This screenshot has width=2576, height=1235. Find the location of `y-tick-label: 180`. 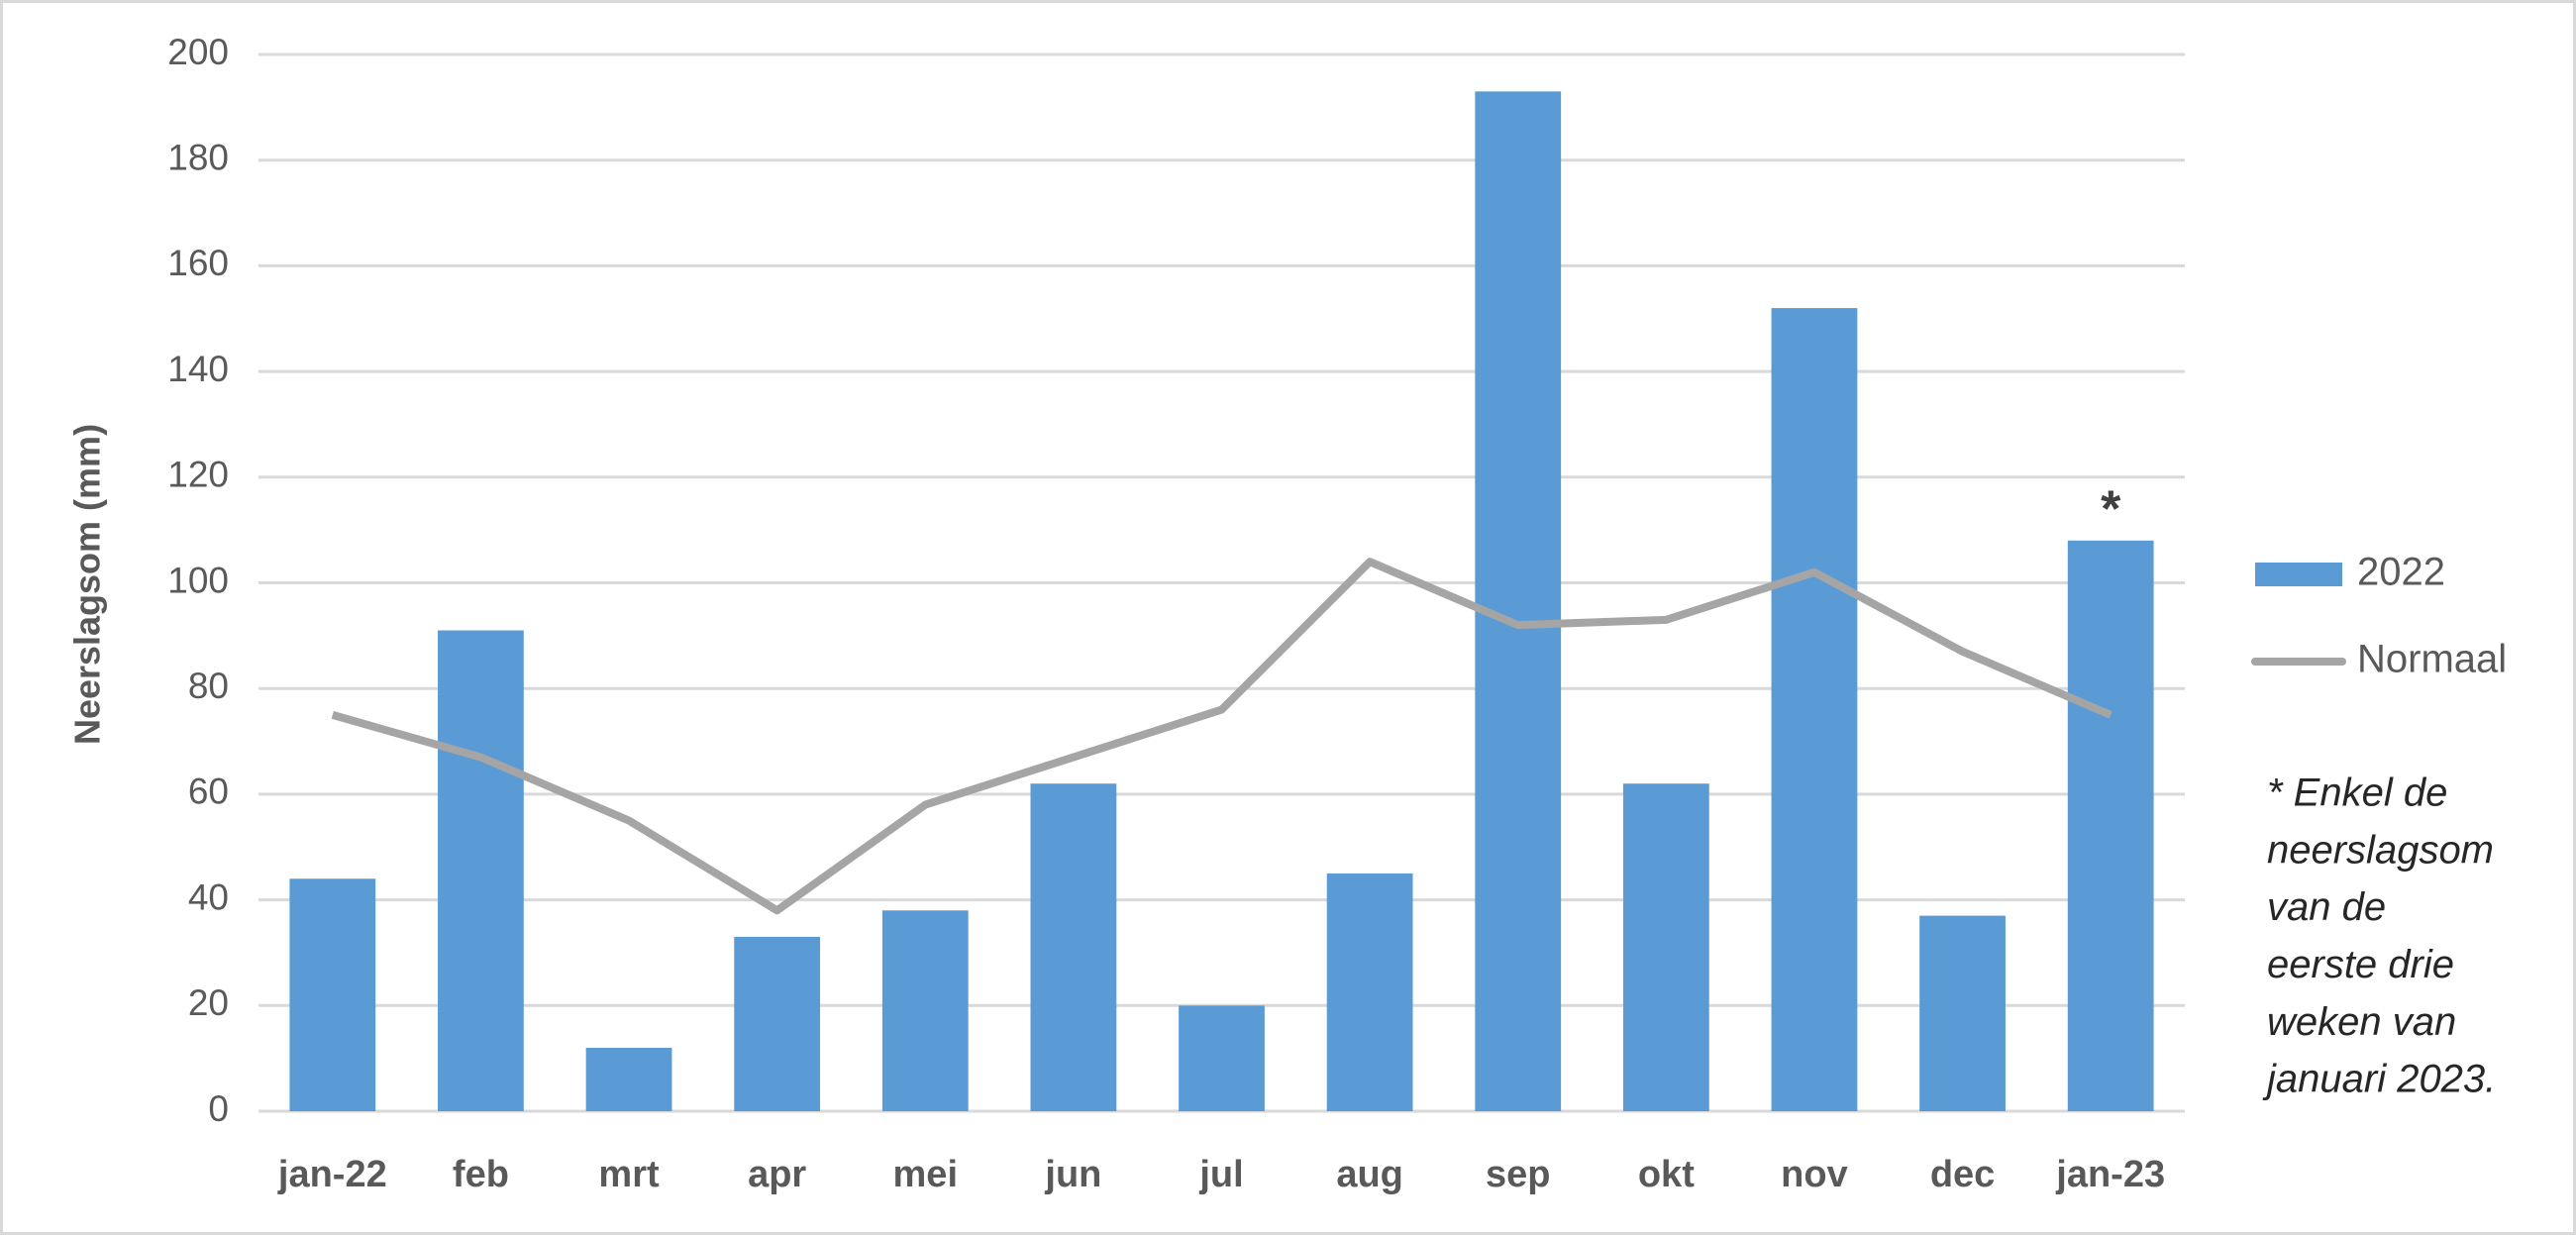

y-tick-label: 180 is located at coordinates (198, 157).